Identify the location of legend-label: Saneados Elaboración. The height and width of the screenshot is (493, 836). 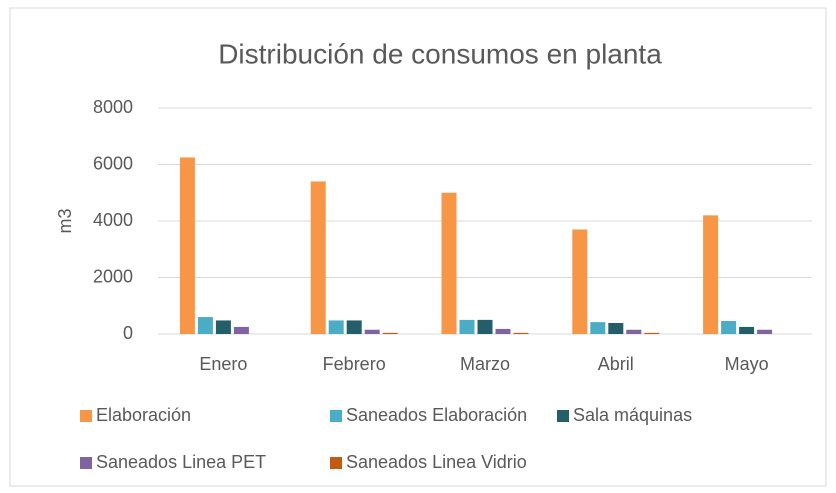
(436, 415).